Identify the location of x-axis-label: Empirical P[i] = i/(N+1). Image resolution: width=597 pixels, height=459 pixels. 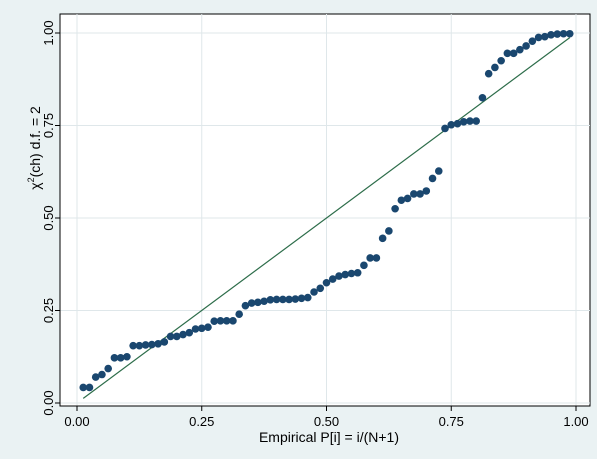
(329, 437).